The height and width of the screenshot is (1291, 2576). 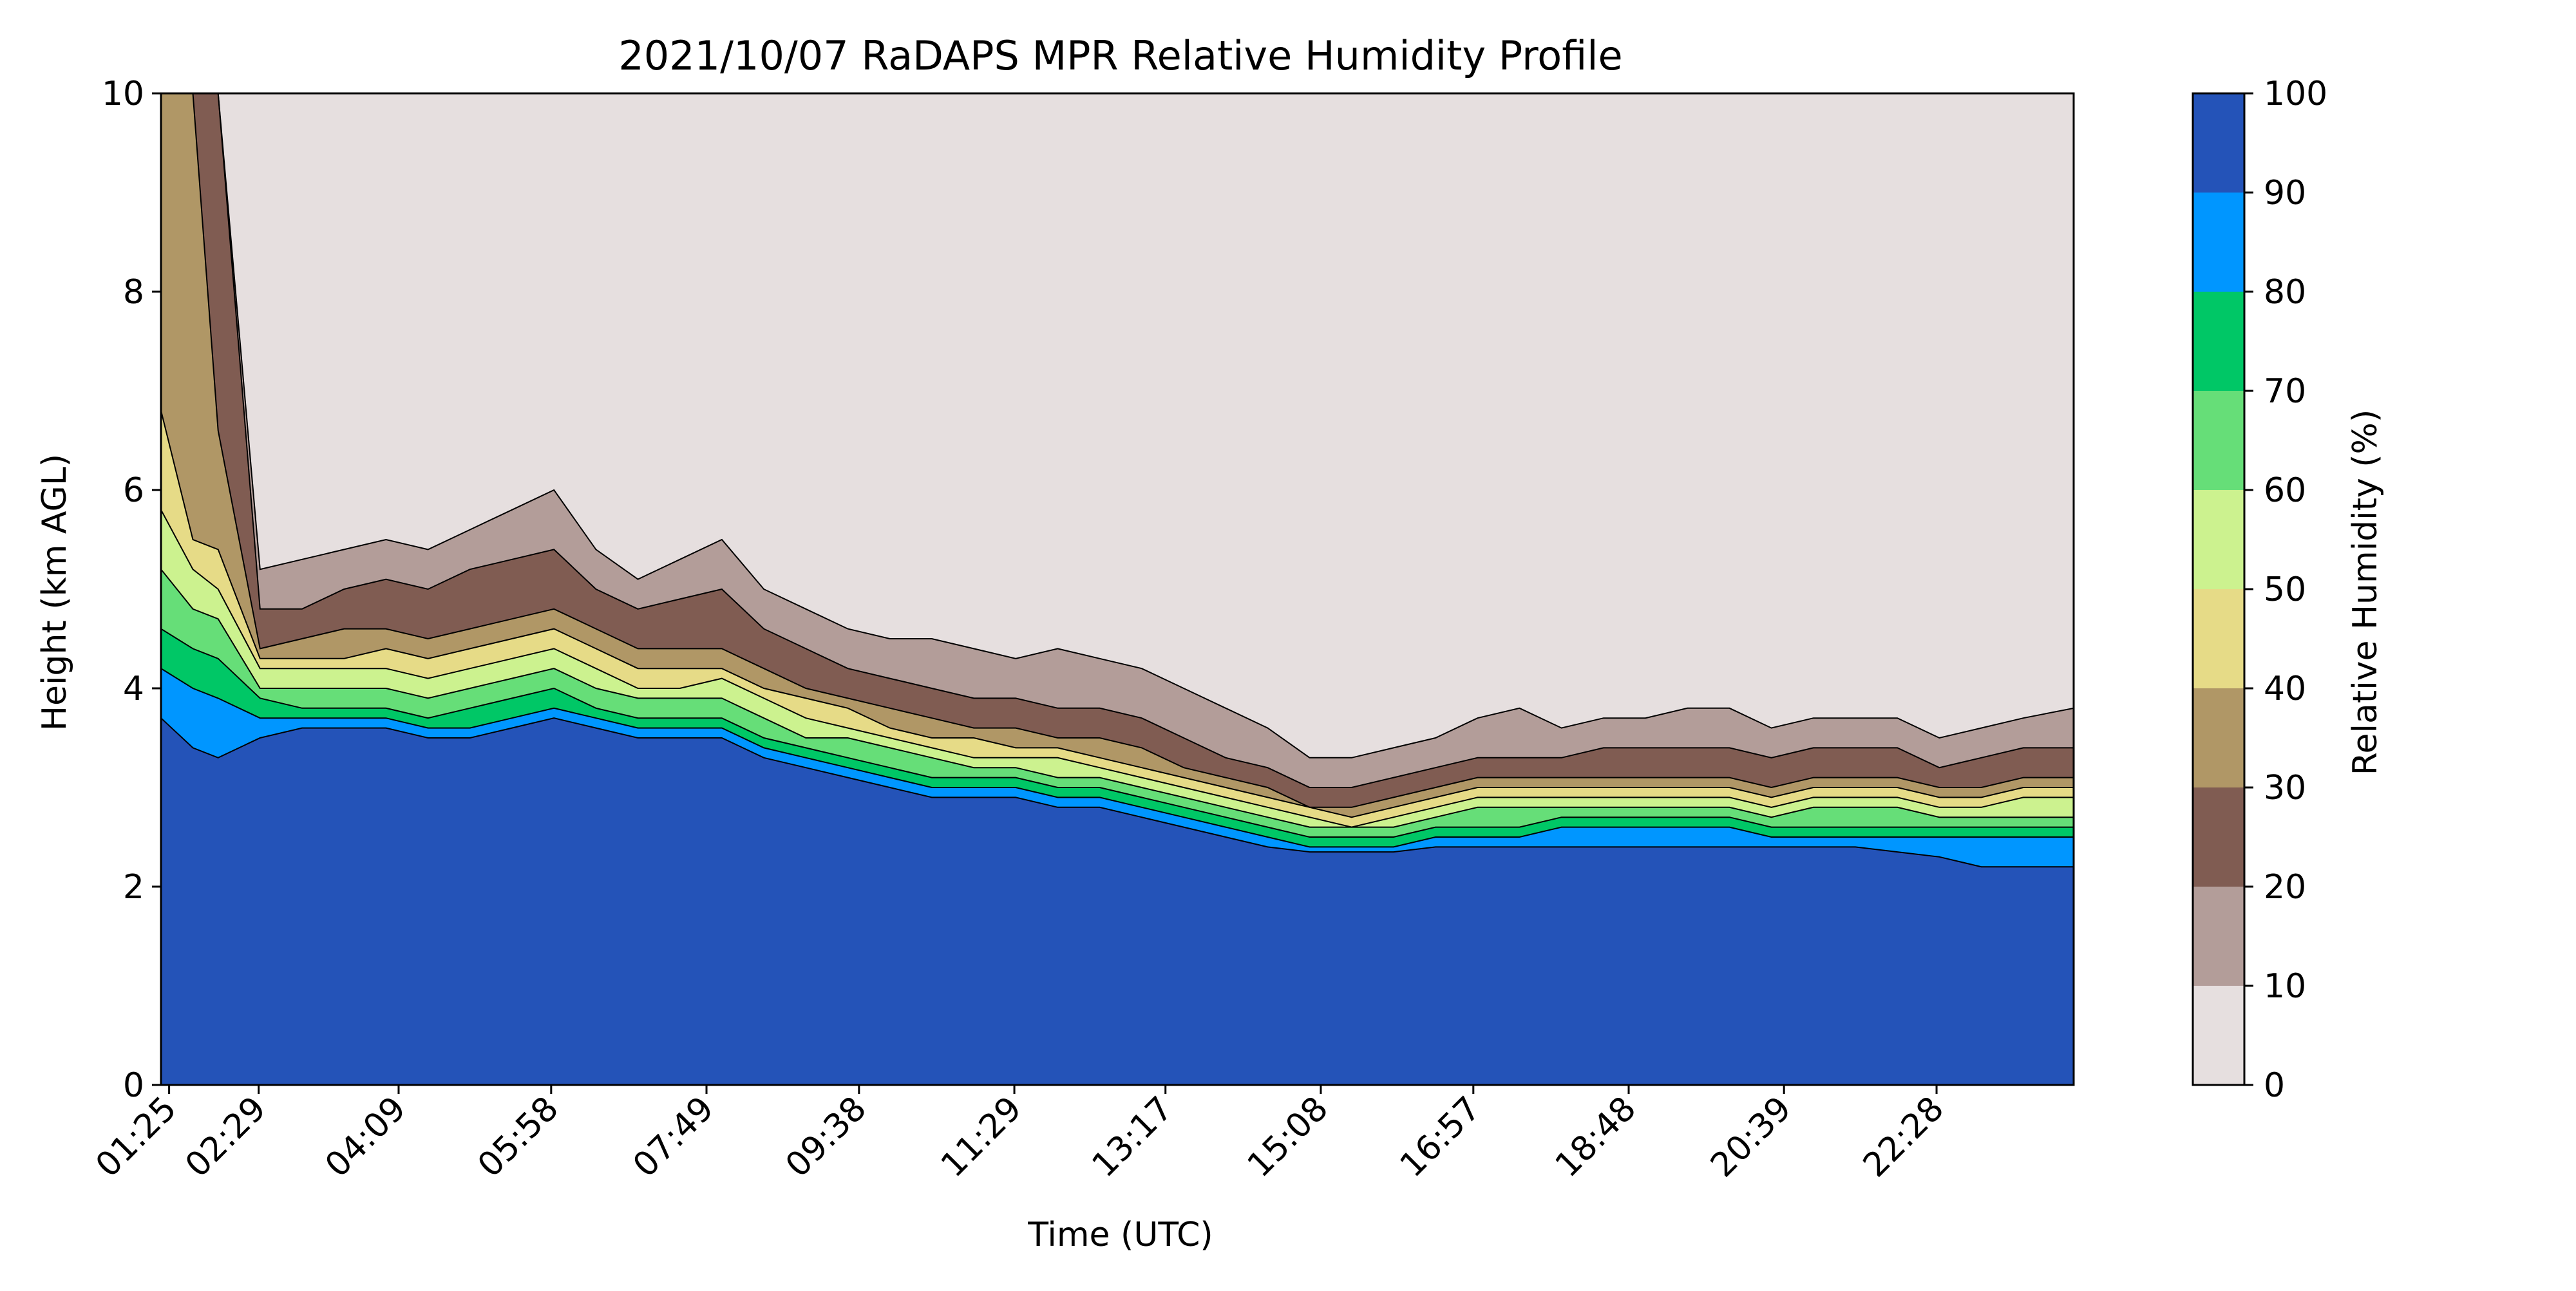 I want to click on x-tick-label-7: 13:17, so click(x=1132, y=1137).